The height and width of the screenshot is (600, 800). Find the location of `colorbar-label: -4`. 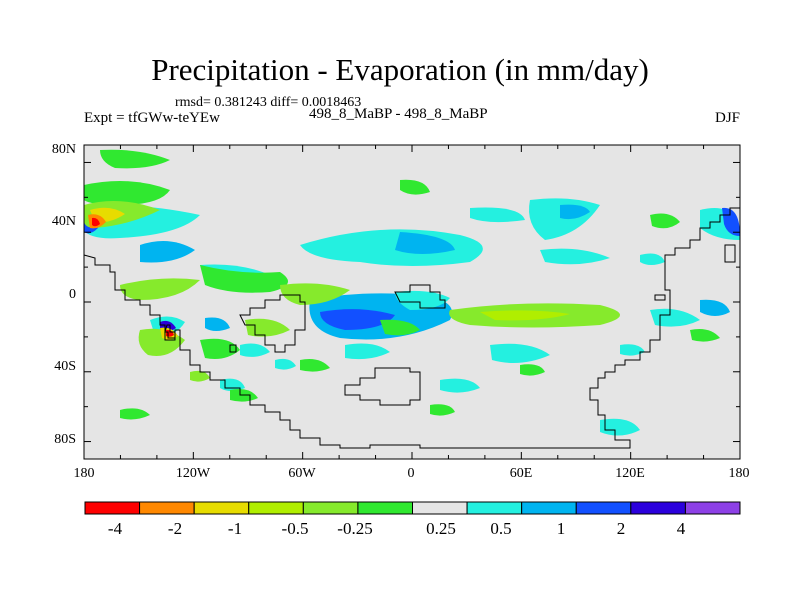

colorbar-label: -4 is located at coordinates (115, 528).